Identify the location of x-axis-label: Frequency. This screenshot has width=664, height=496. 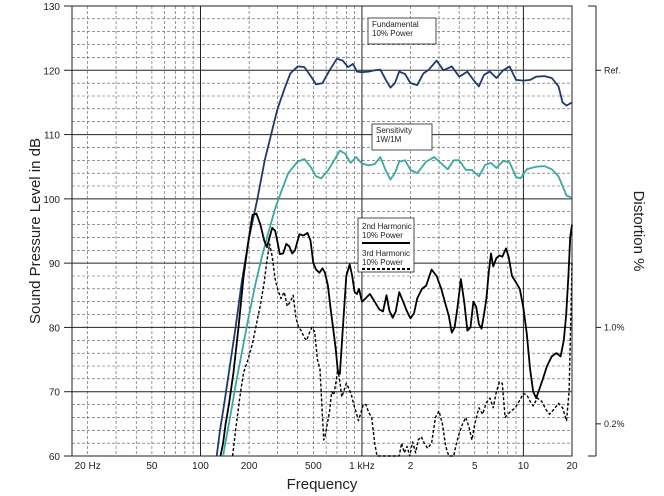
(322, 484).